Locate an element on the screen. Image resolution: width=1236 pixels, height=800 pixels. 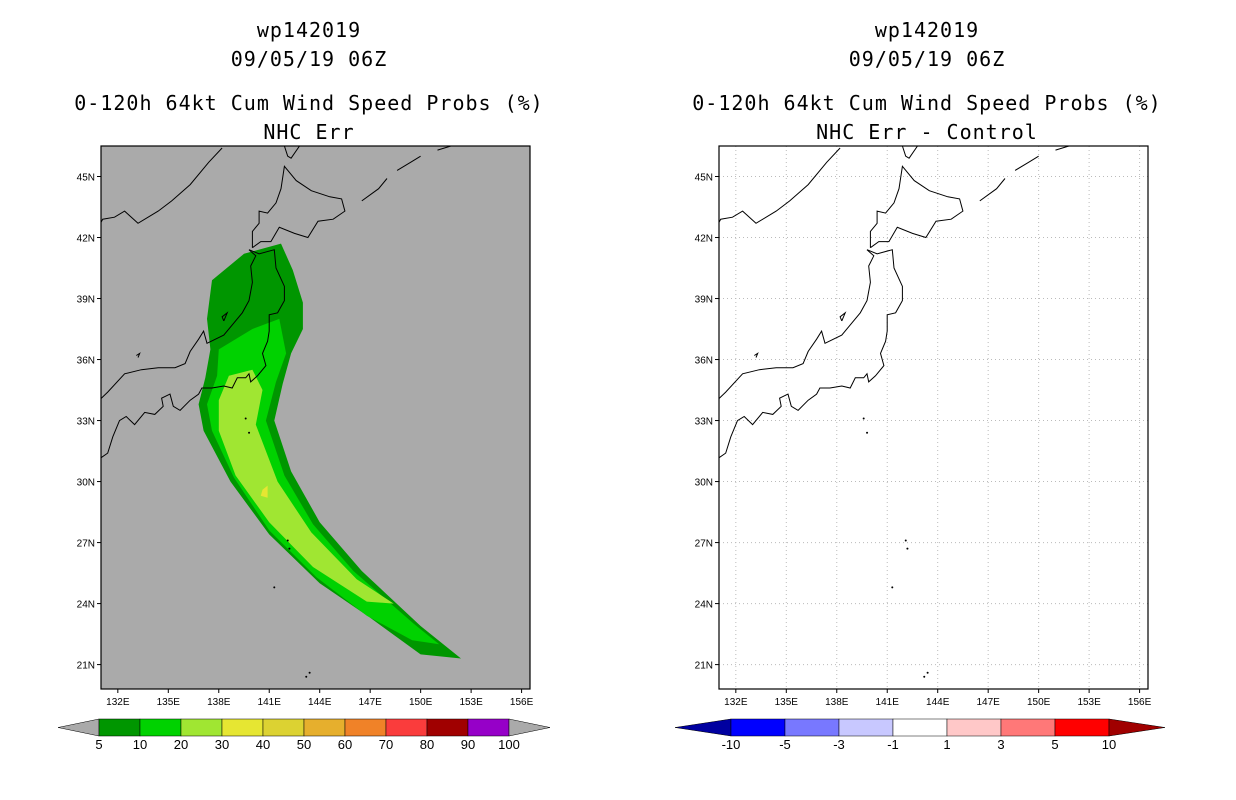
colorbar-label: 40 is located at coordinates (263, 744).